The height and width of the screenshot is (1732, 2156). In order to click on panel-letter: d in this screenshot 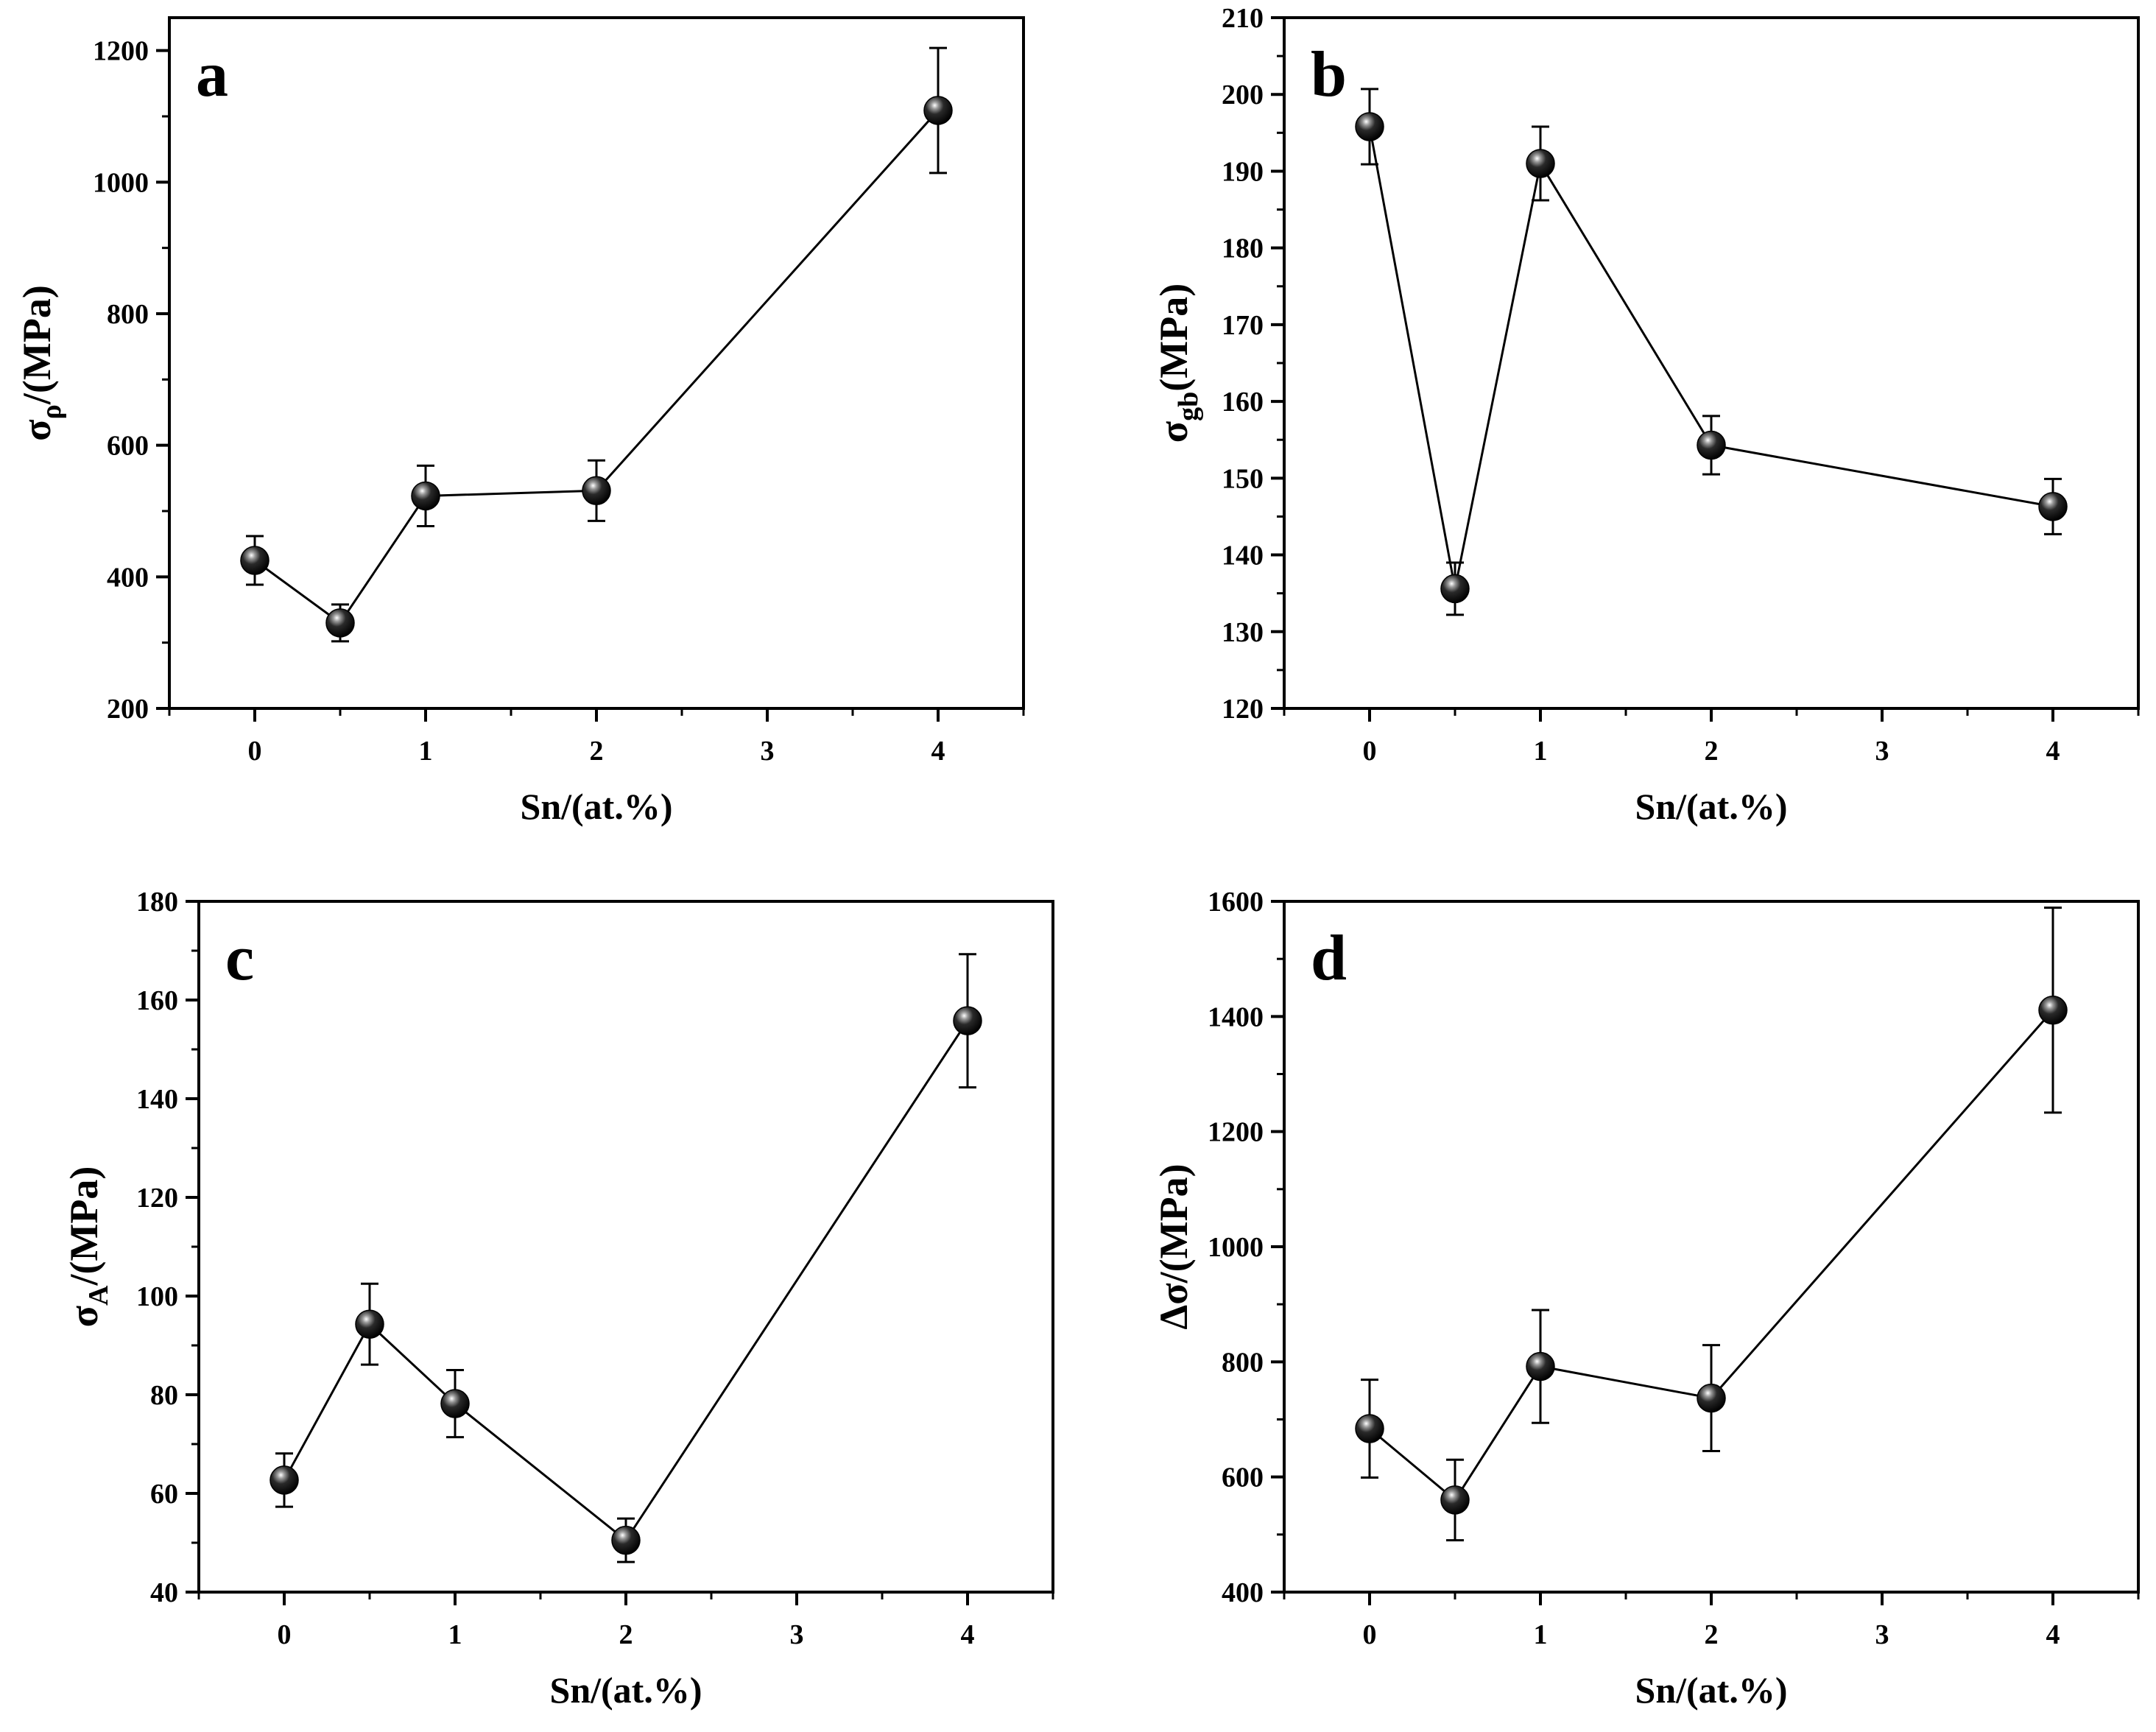, I will do `click(1329, 958)`.